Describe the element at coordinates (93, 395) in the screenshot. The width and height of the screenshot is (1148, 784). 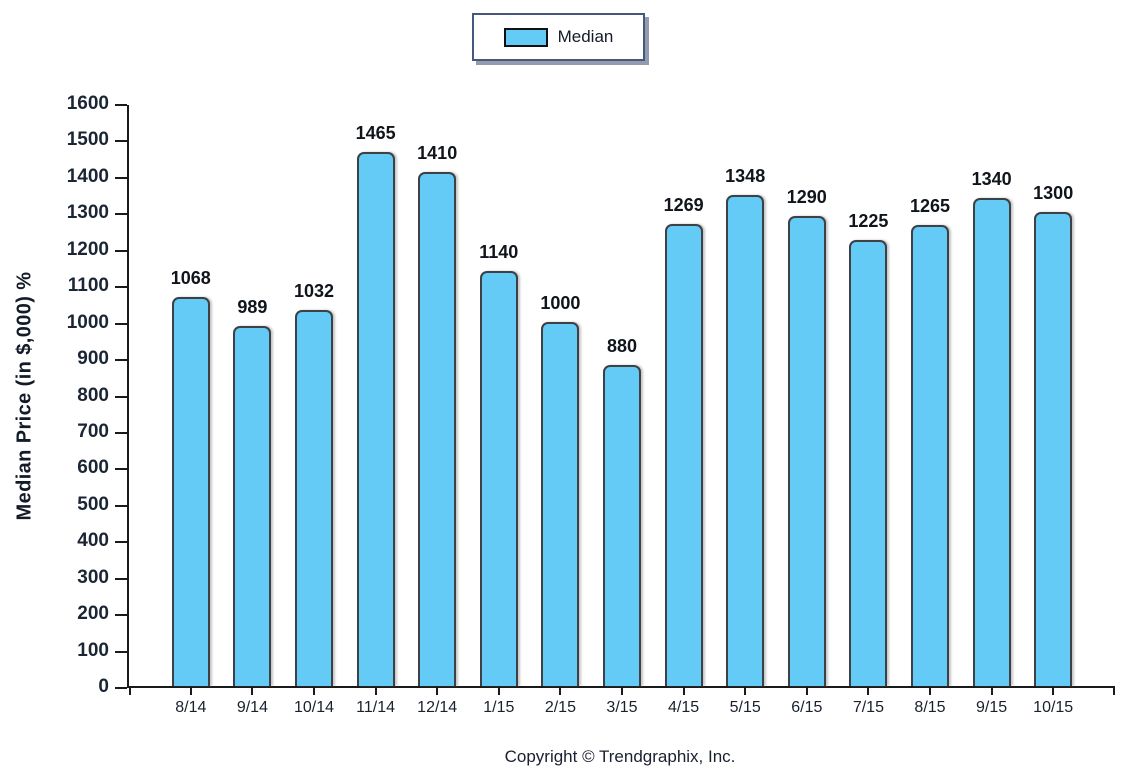
I see `y-axis-tick-label: 800` at that location.